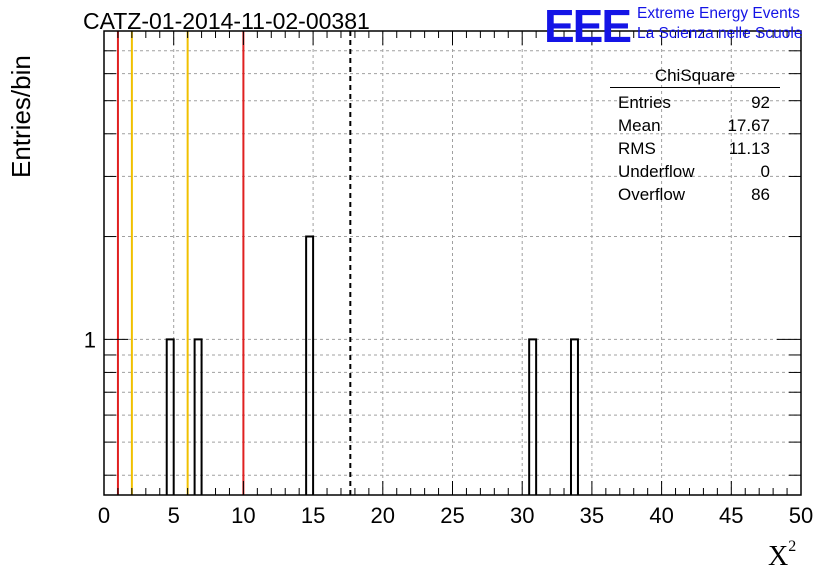  What do you see at coordinates (695, 77) in the screenshot?
I see `stats-header: ChiSquare` at bounding box center [695, 77].